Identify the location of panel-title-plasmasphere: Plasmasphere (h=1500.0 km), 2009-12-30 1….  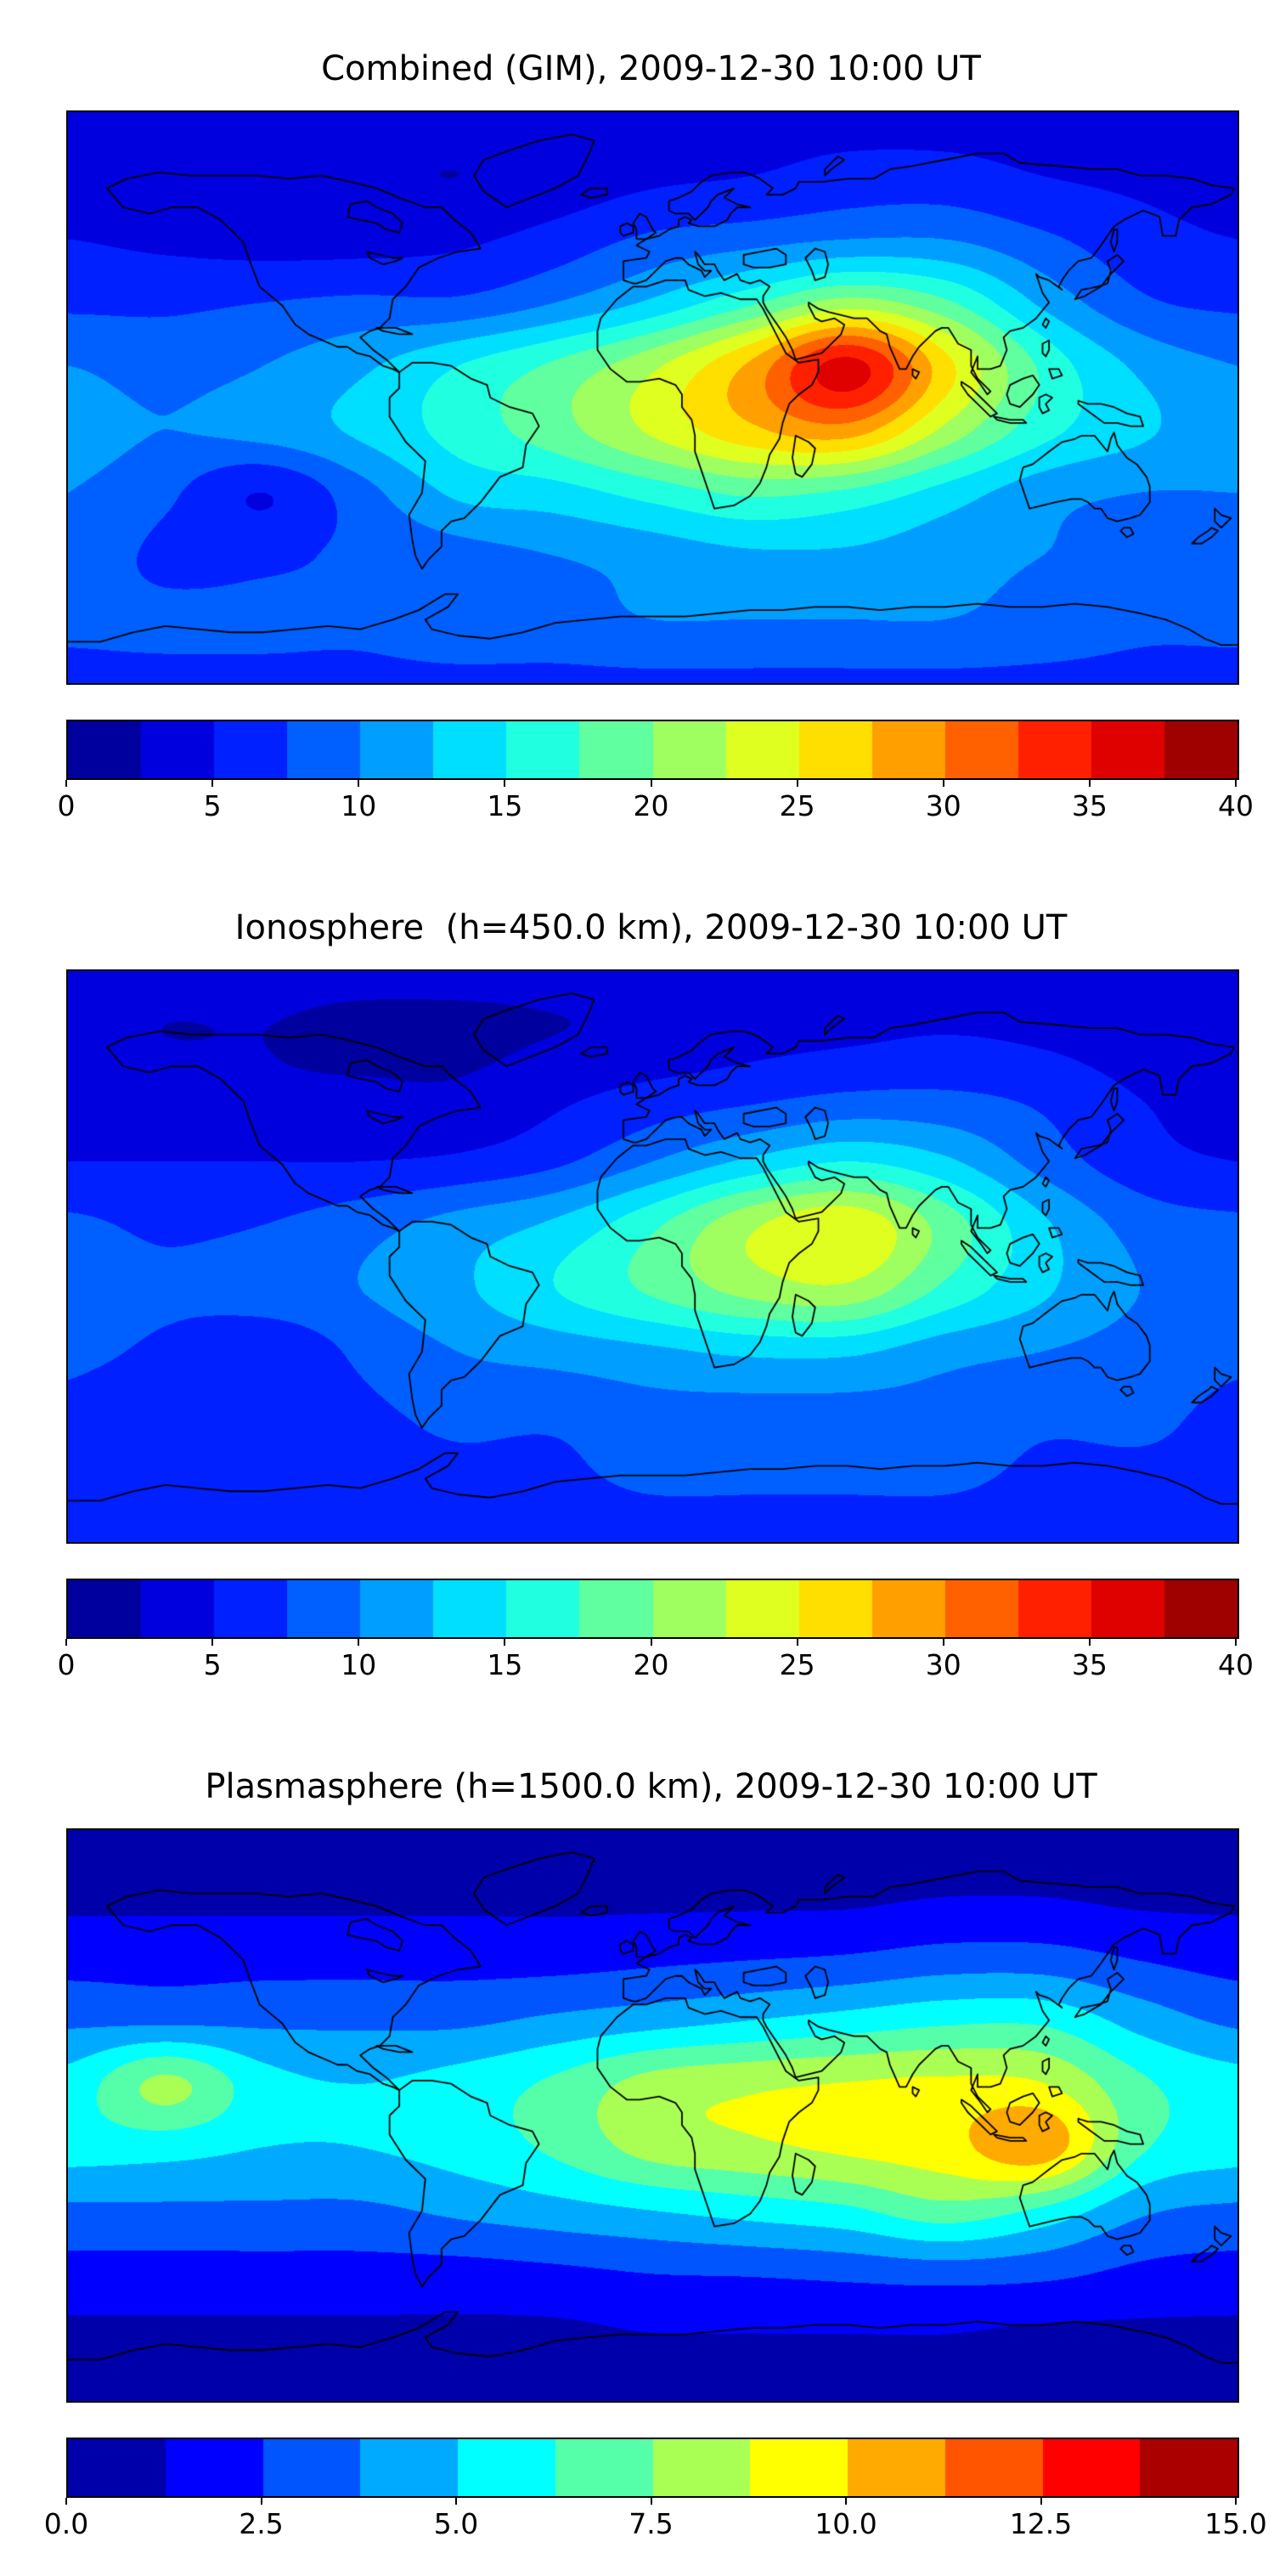
(651, 1787).